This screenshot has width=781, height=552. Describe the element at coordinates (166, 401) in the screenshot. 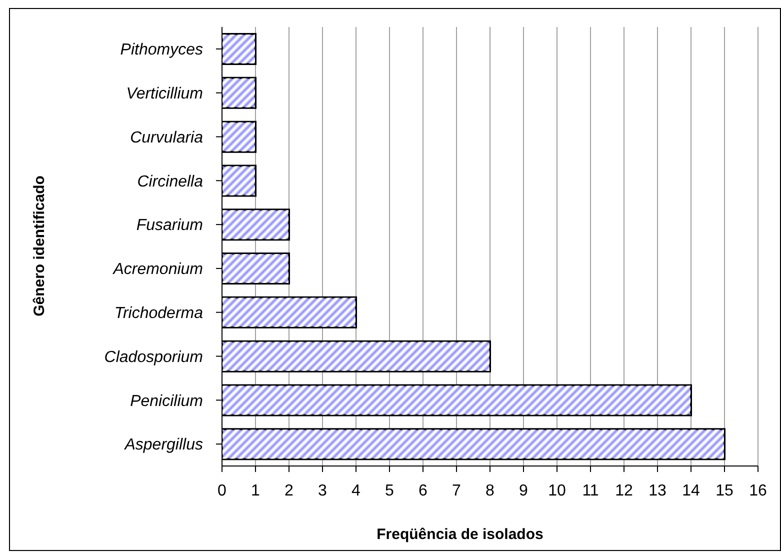

I see `y-tick-label: Penicilium` at that location.